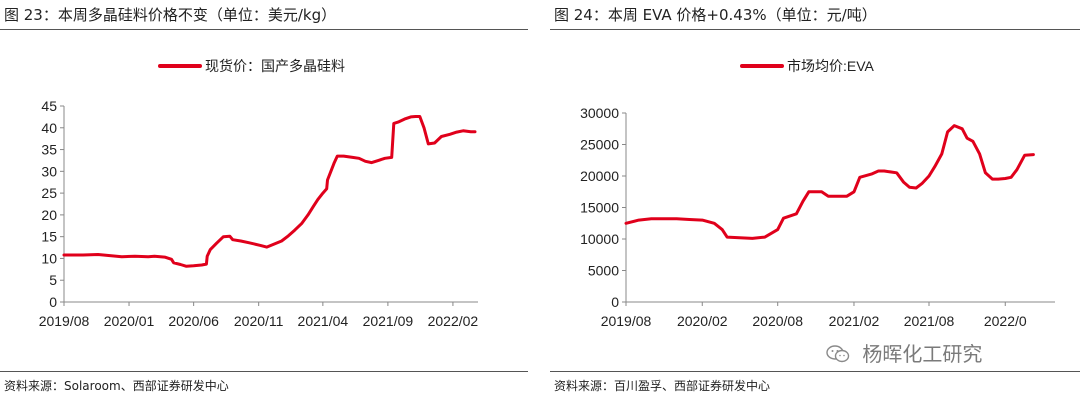 The width and height of the screenshot is (1080, 402). I want to click on legend-label: 市场均价:EVA, so click(831, 66).